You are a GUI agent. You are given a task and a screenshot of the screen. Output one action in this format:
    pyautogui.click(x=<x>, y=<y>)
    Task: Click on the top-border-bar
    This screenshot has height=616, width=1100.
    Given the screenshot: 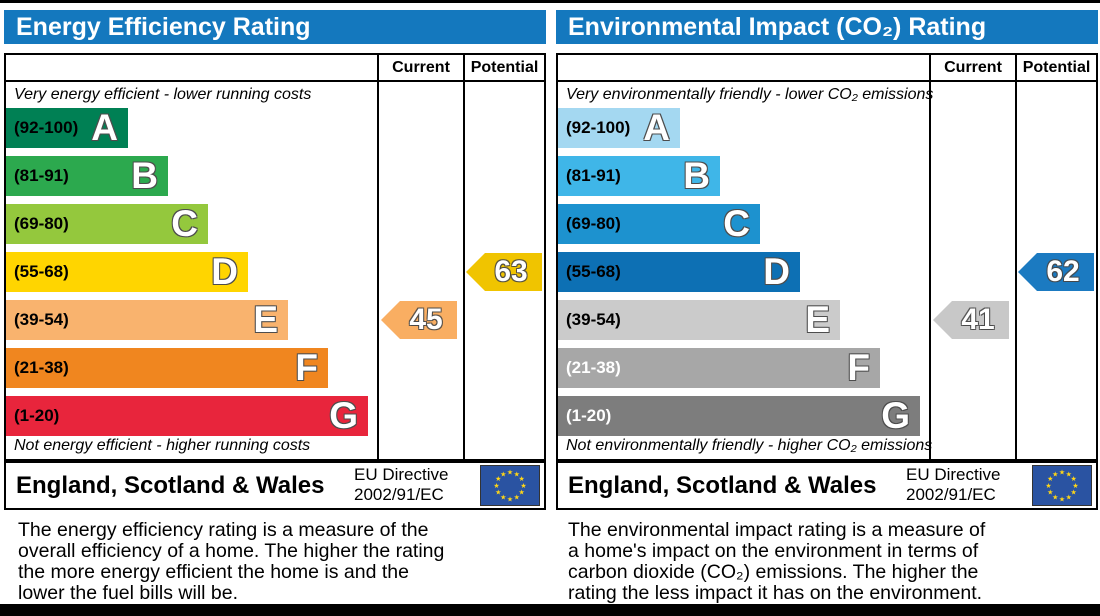 What is the action you would take?
    pyautogui.click(x=550, y=1)
    